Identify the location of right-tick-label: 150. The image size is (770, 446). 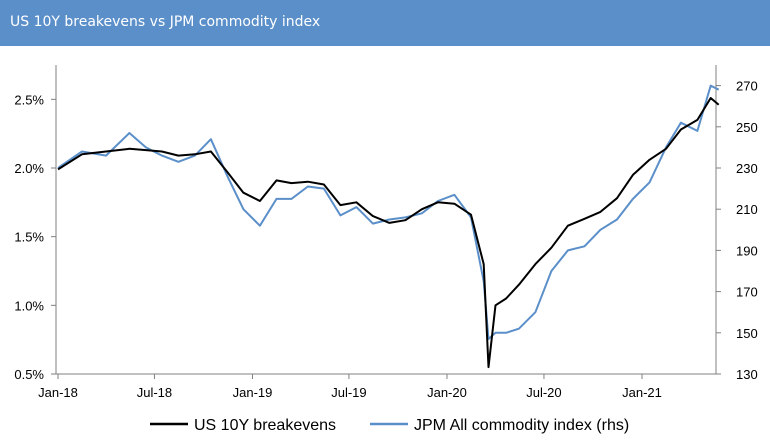
(747, 333).